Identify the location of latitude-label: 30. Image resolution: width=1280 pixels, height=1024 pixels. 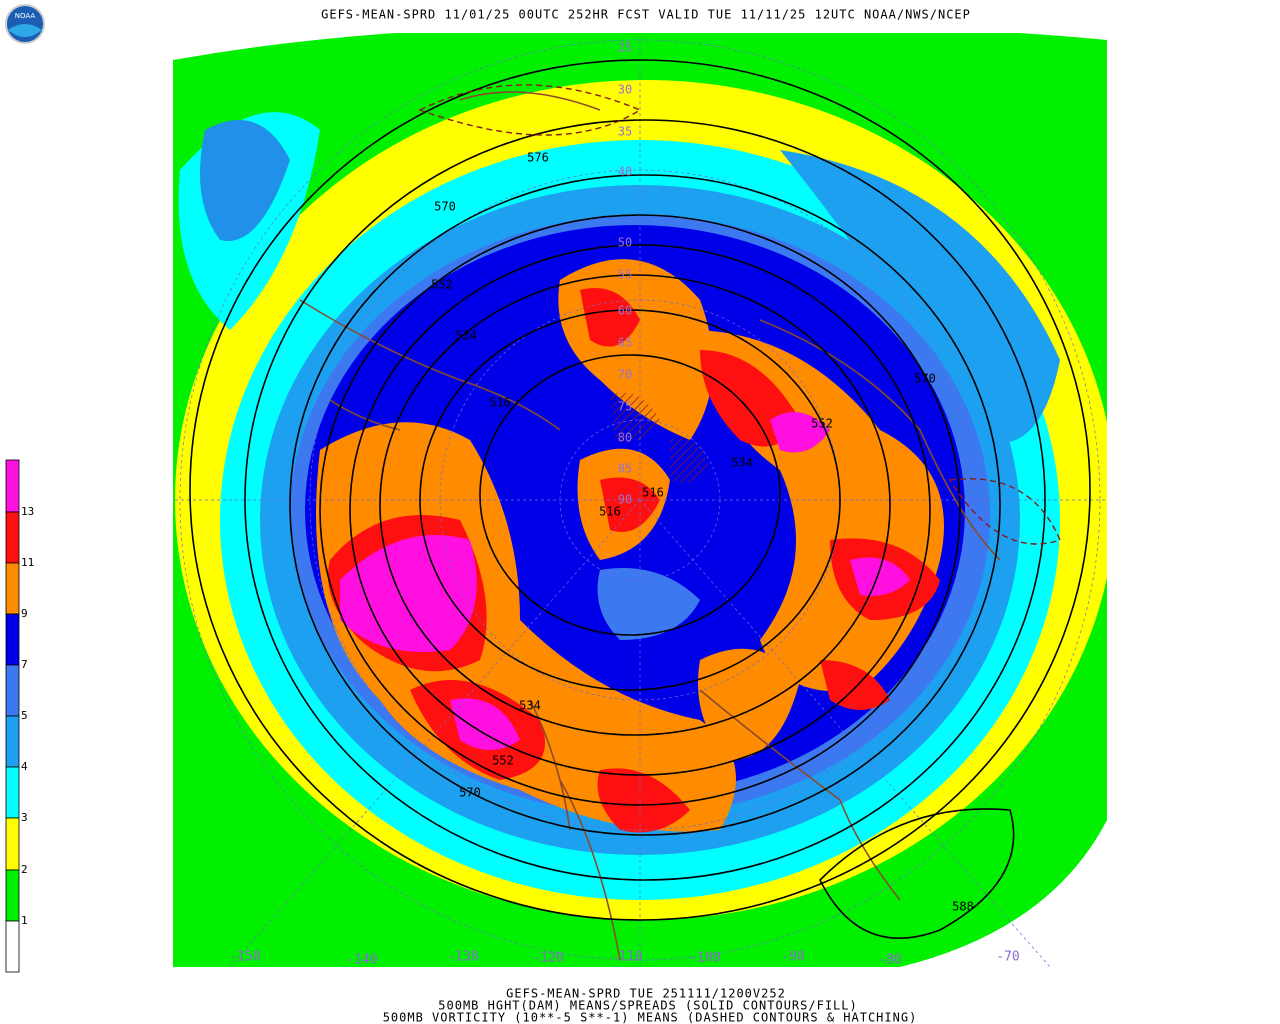
(625, 90).